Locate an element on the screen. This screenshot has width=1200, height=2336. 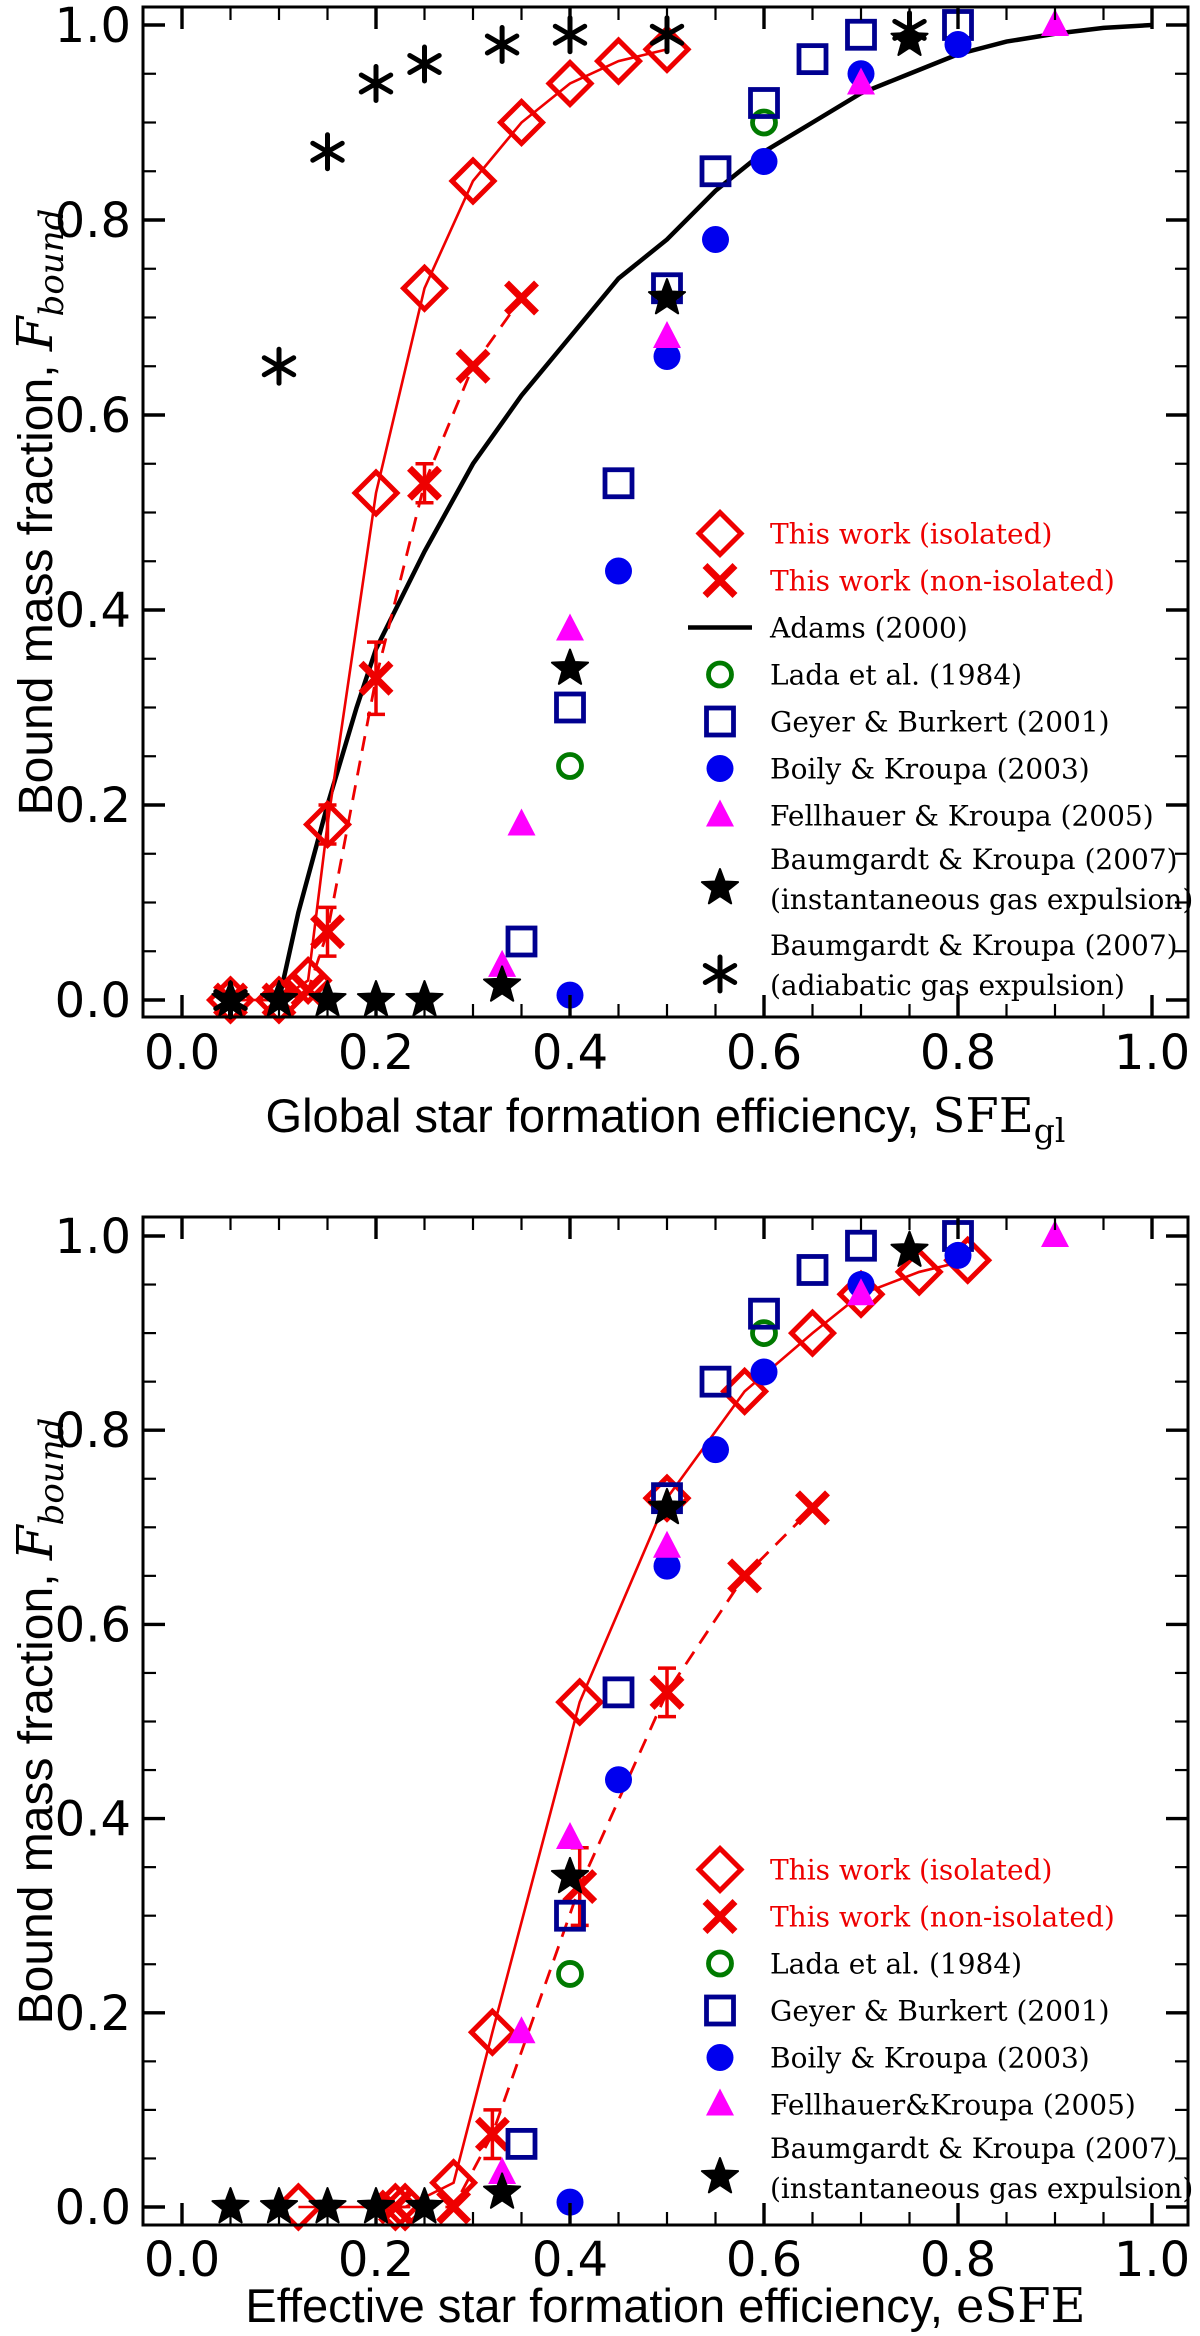
legend-label-line2: (adiabatic gas expulsion) is located at coordinates (947, 985).